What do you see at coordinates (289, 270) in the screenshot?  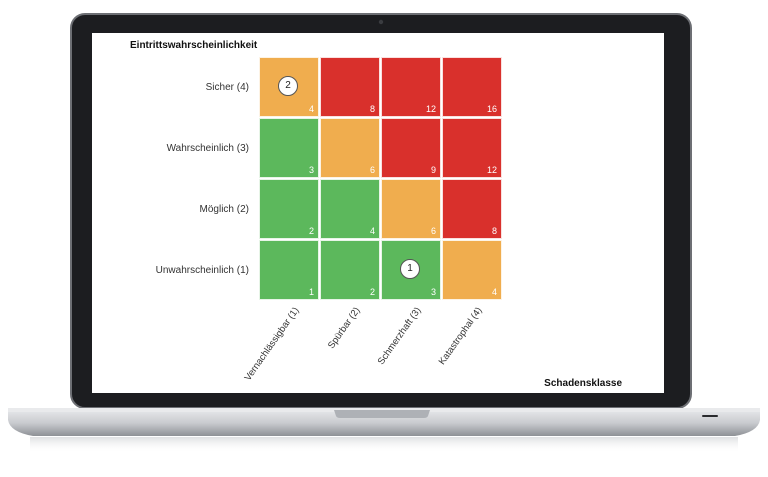 I see `matrix-cell: 1` at bounding box center [289, 270].